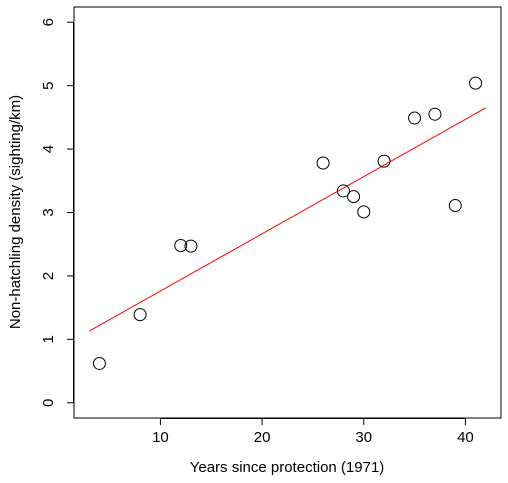 Image resolution: width=508 pixels, height=483 pixels. I want to click on y-tick-label: 5, so click(48, 85).